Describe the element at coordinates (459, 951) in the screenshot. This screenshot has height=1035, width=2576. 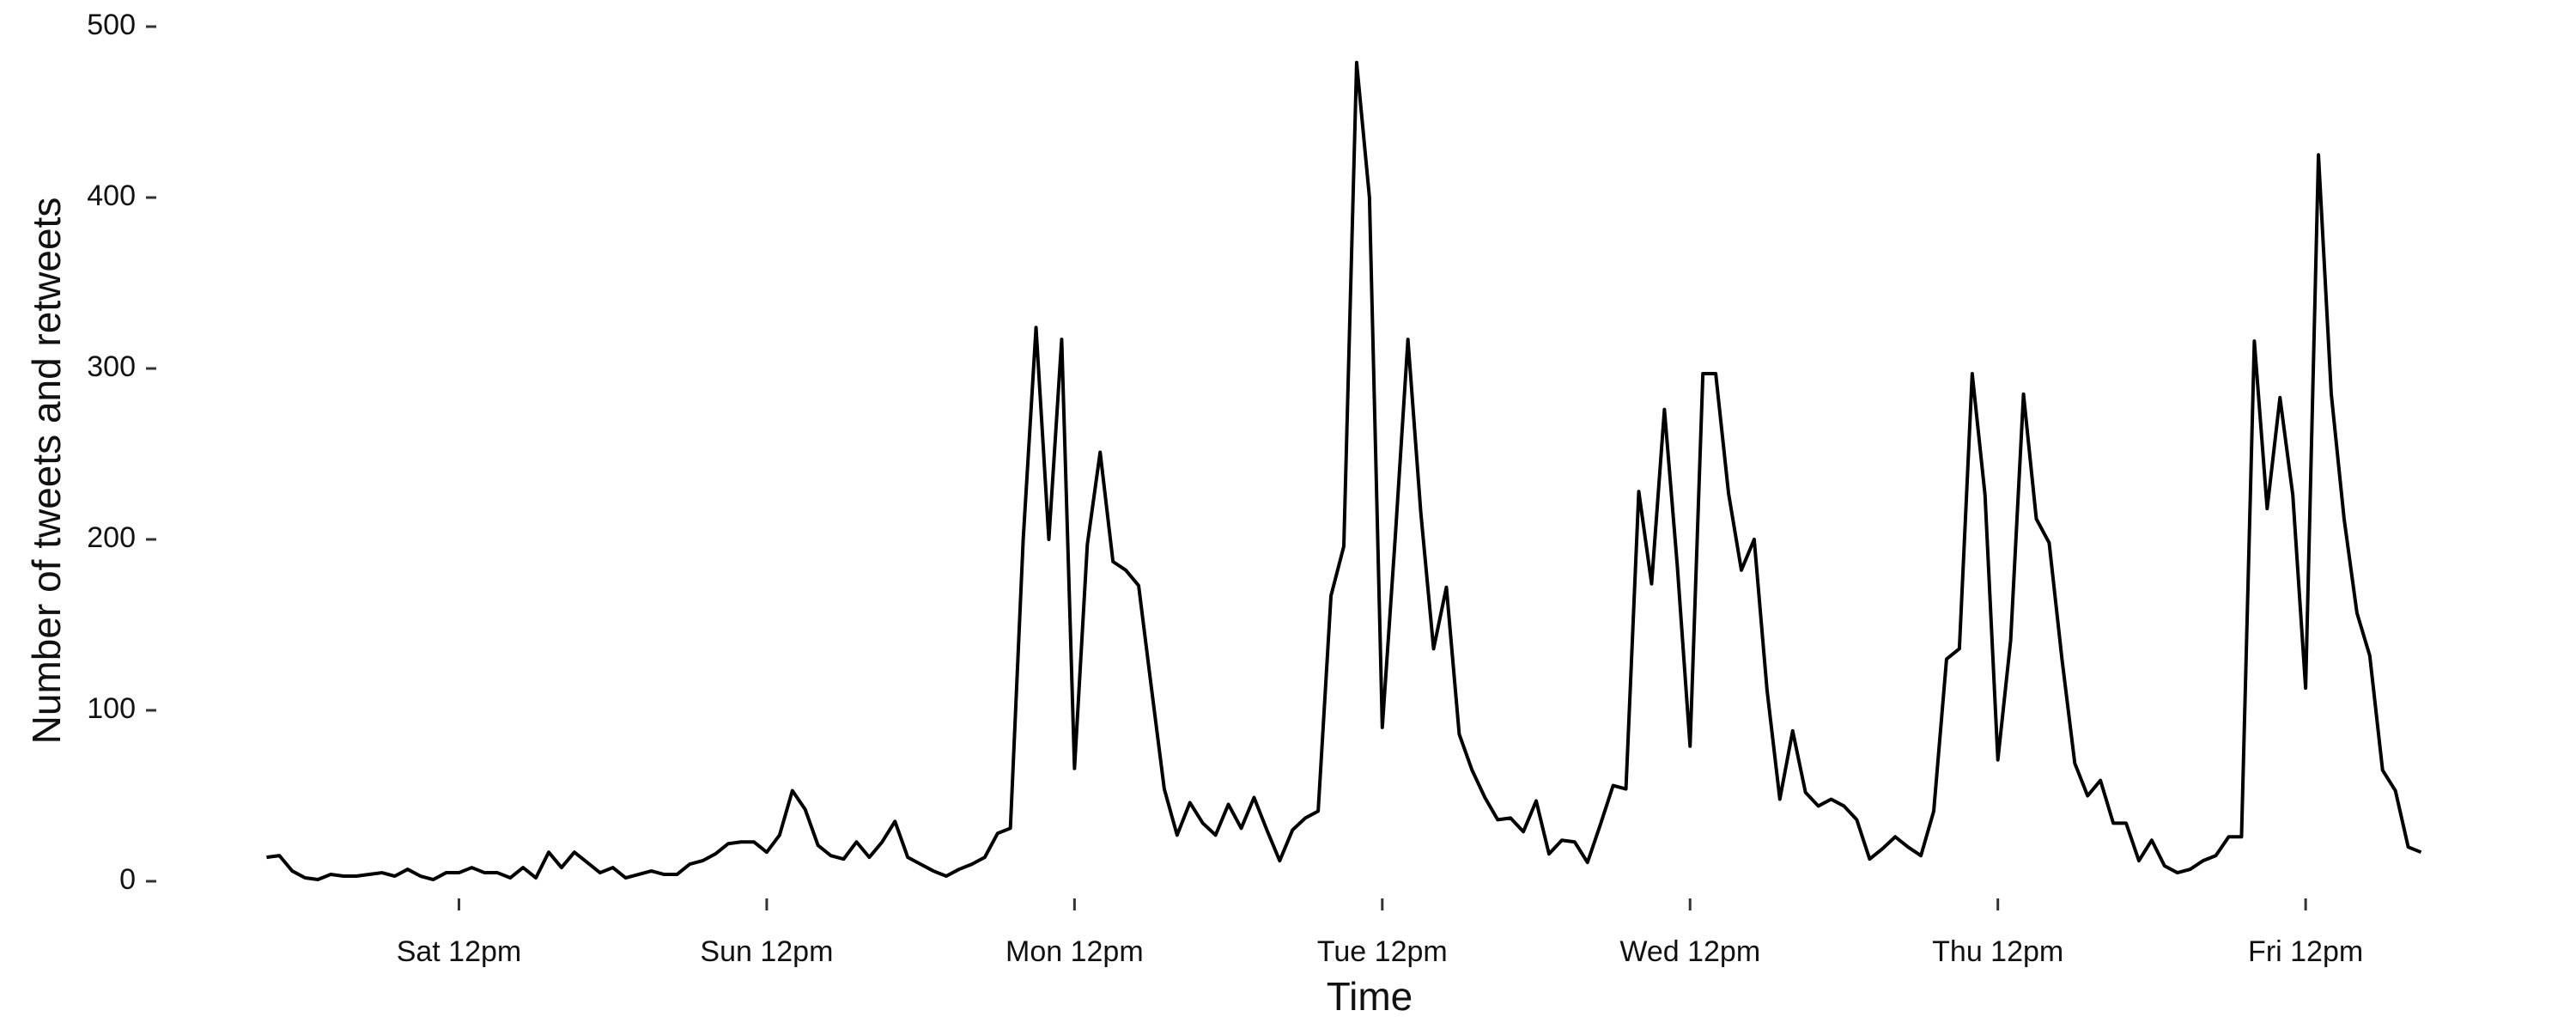
I see `x-tick-label: Sat 12pm` at that location.